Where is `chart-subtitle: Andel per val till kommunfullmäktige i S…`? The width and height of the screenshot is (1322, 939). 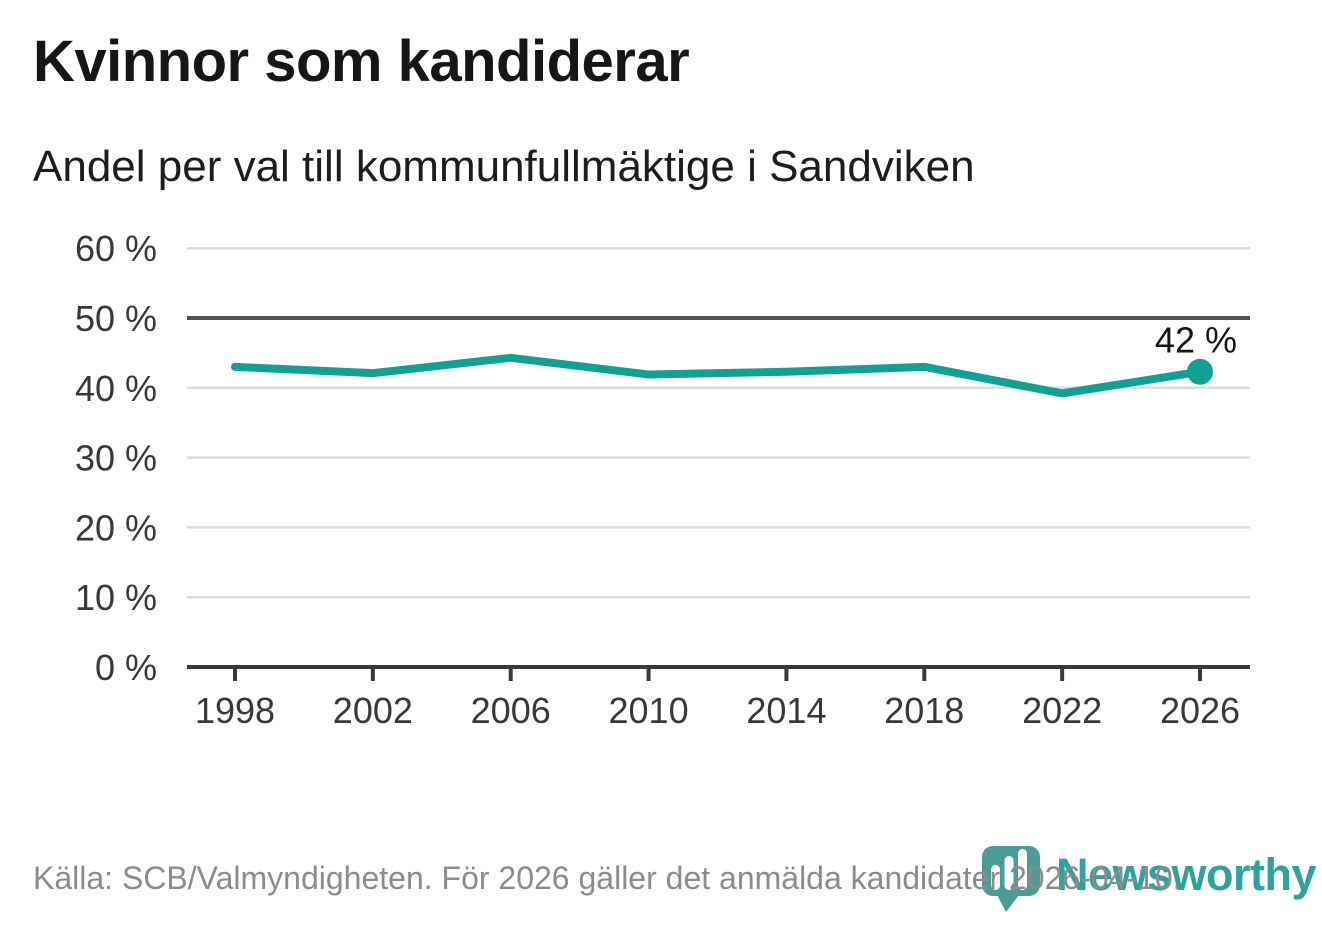 chart-subtitle: Andel per val till kommunfullmäktige i S… is located at coordinates (504, 166).